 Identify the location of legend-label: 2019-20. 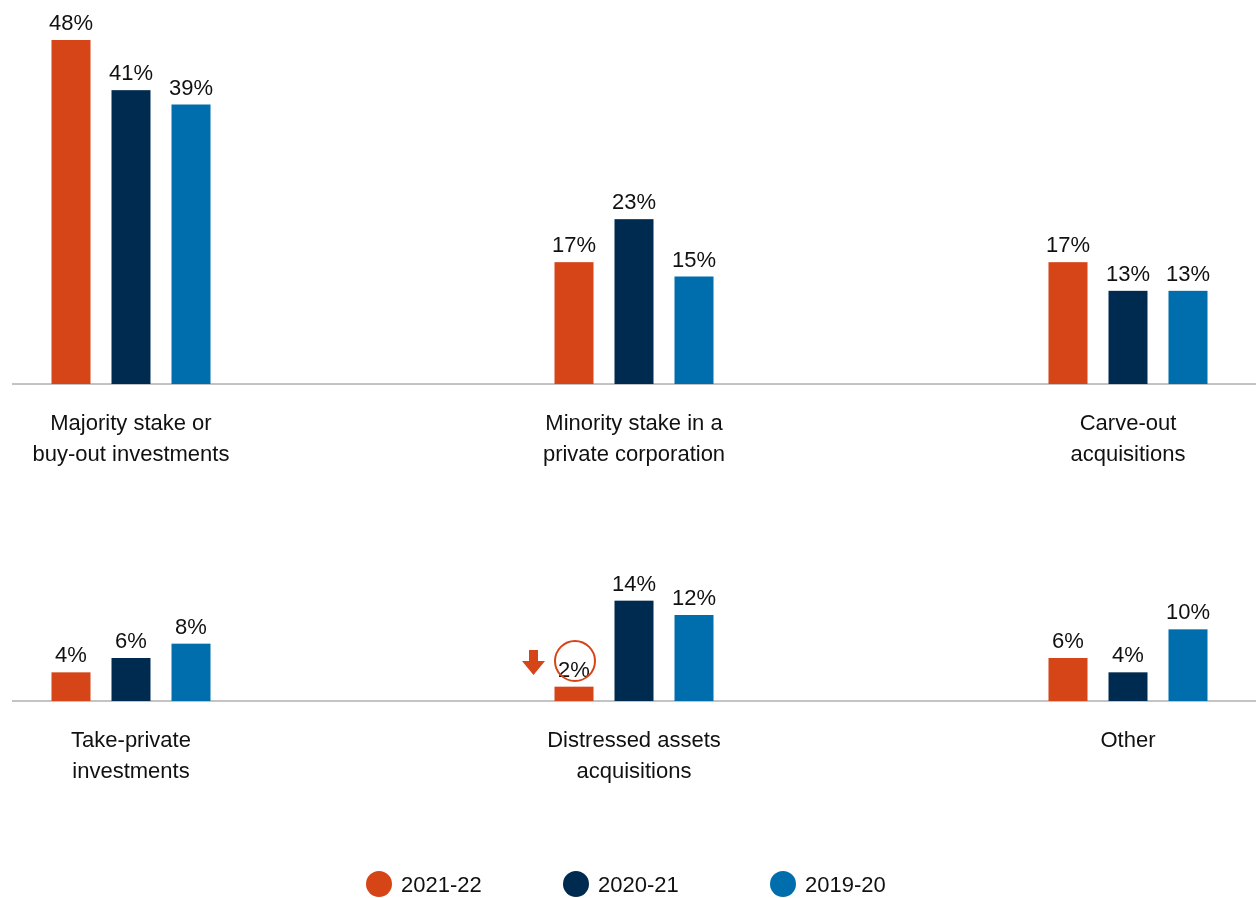
(845, 884).